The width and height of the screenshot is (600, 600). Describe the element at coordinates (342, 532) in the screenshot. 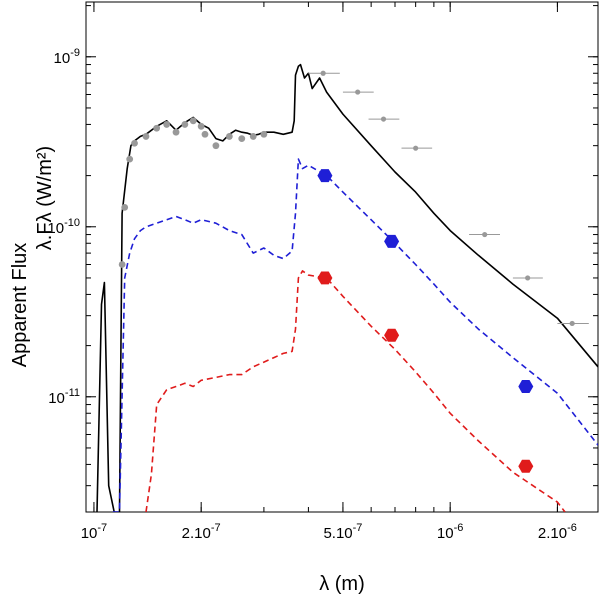

I see `x-tick-label: 5.10-7` at that location.